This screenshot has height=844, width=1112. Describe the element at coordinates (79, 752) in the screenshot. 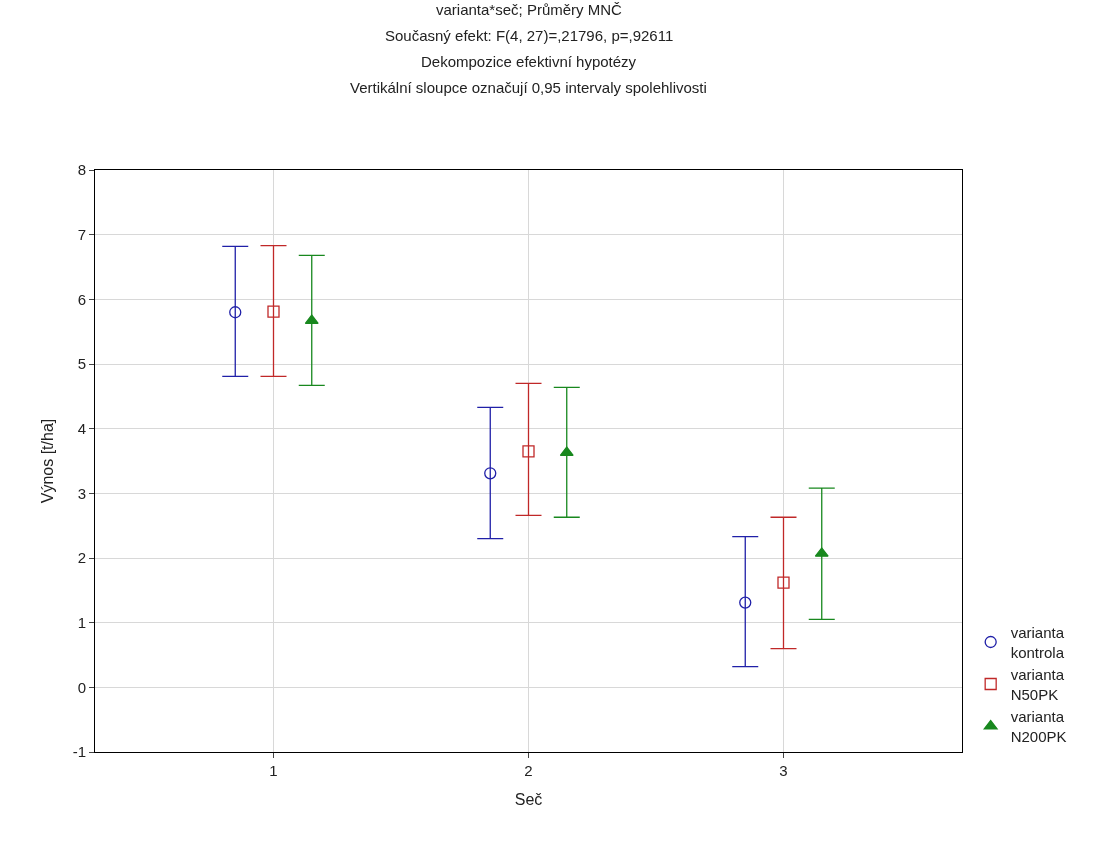

I see `y-tick-label: -1` at that location.